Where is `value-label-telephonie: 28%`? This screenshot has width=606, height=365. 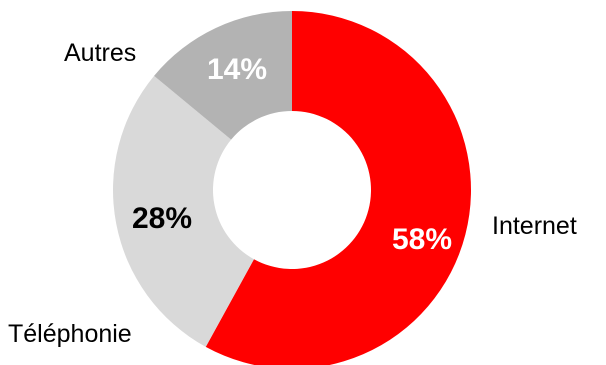
value-label-telephonie: 28% is located at coordinates (162, 218).